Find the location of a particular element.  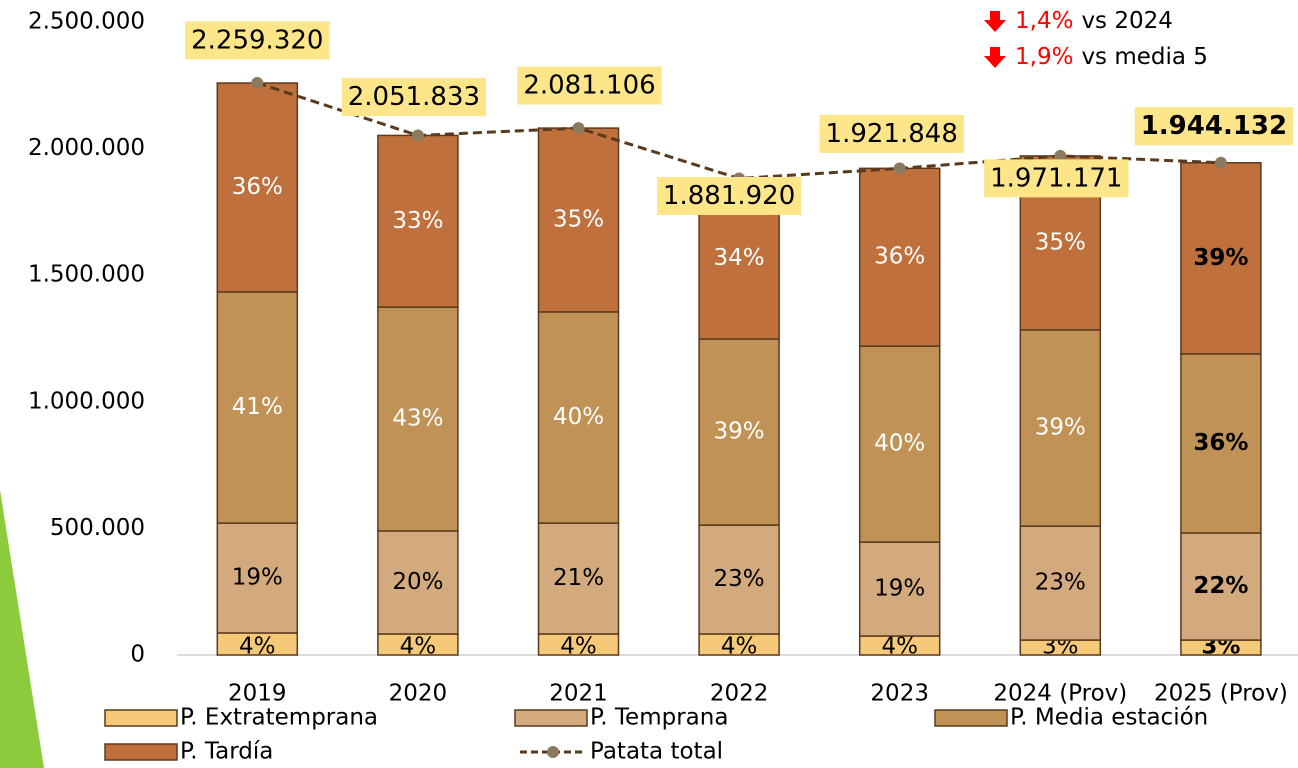

x-tick-label: 2021 is located at coordinates (578, 694).